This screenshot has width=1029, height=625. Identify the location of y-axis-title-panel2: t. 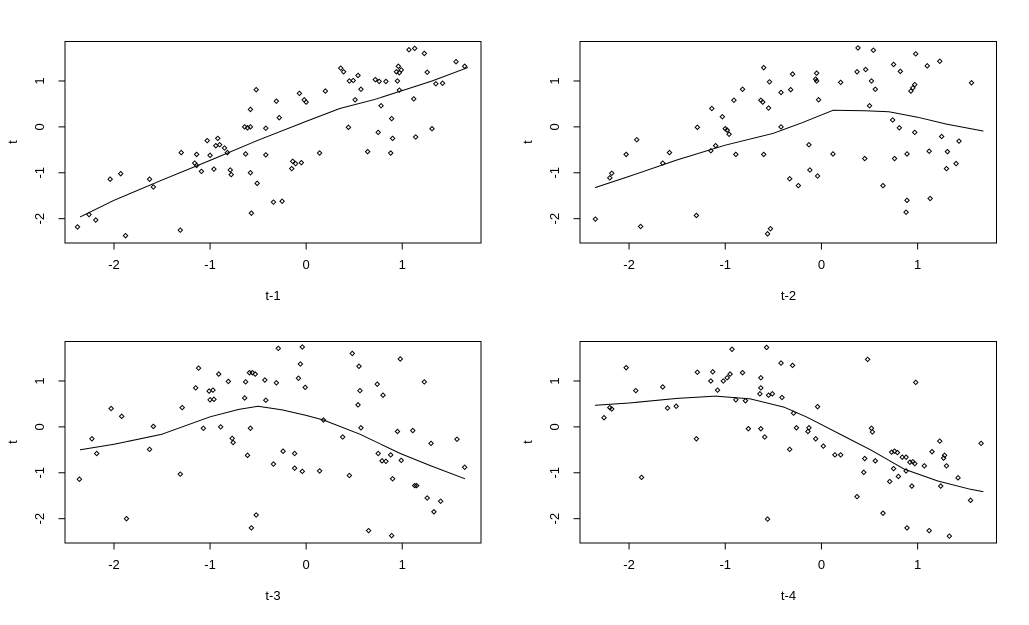
(527, 142).